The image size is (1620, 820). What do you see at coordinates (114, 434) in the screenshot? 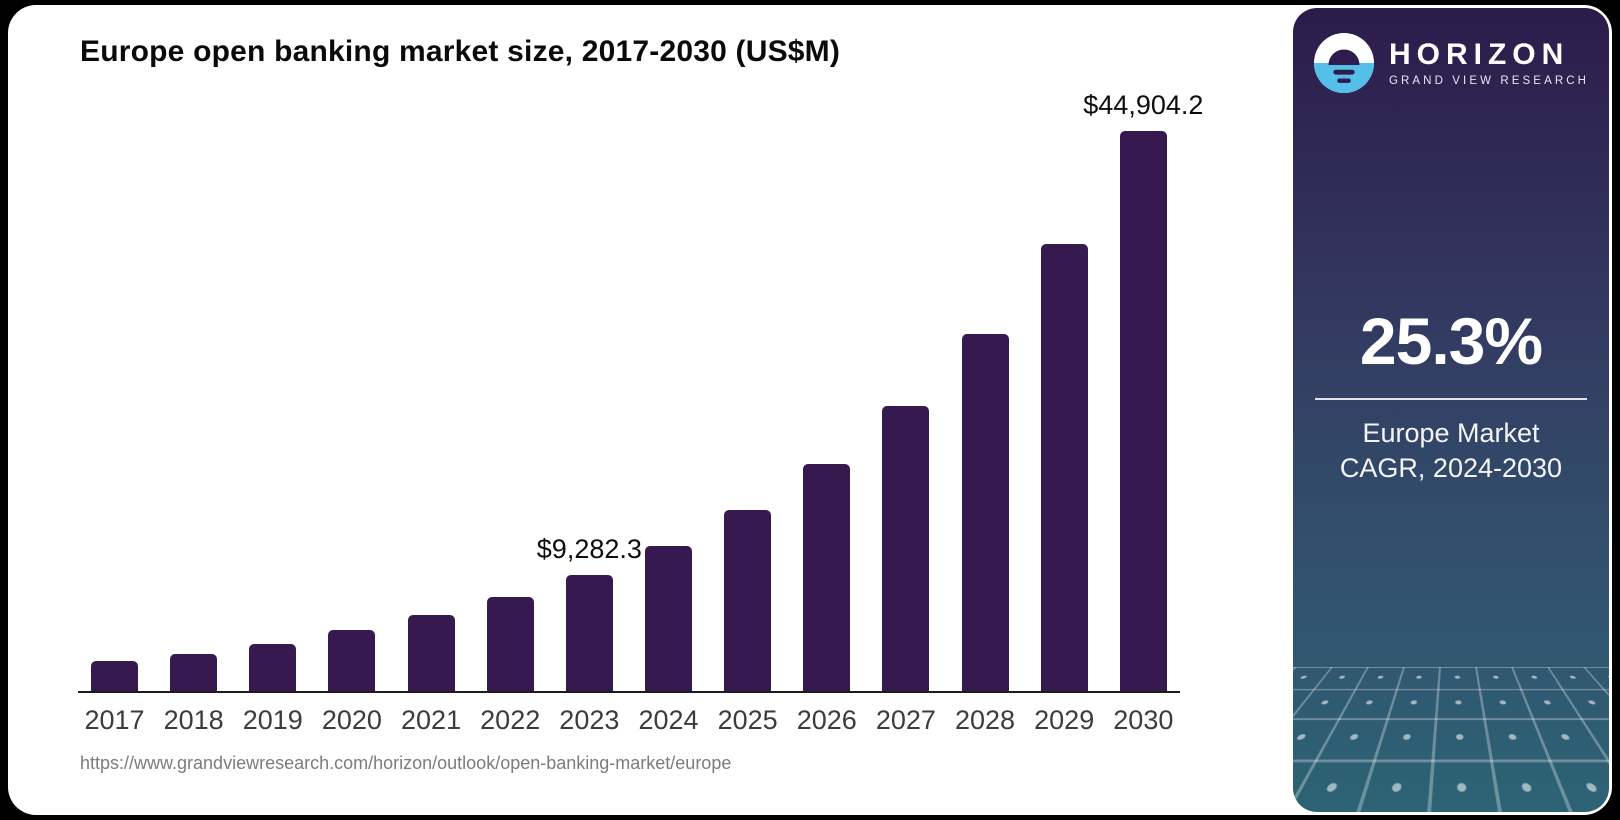
I see `bar-column-2017: 2017` at bounding box center [114, 434].